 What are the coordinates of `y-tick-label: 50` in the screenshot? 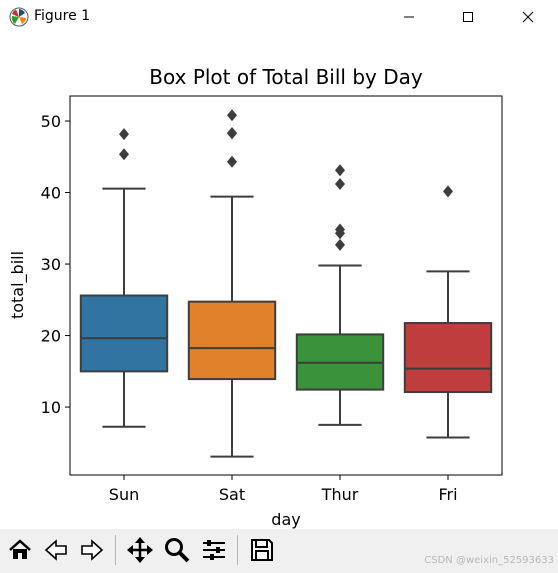 It's located at (51, 121).